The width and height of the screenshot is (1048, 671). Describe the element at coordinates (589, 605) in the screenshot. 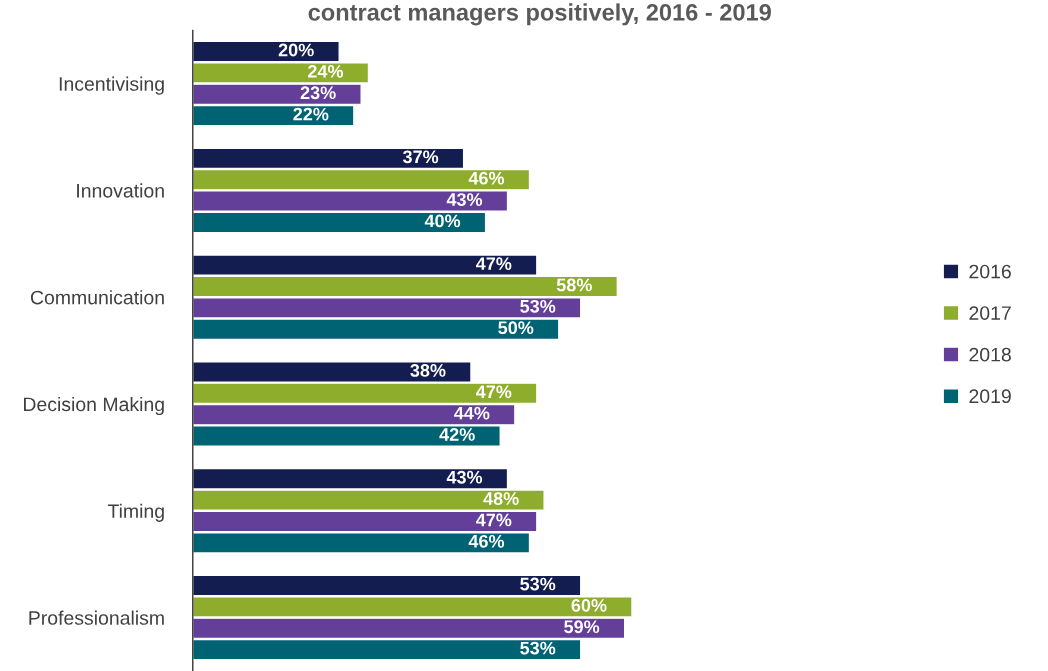

I see `data-label: 60%` at that location.